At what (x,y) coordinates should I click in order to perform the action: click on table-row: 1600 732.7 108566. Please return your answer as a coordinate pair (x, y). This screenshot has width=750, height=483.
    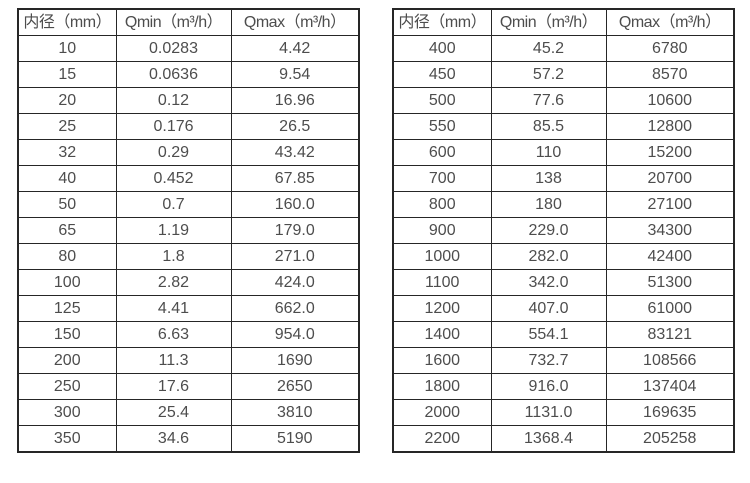
    Looking at the image, I should click on (563, 360).